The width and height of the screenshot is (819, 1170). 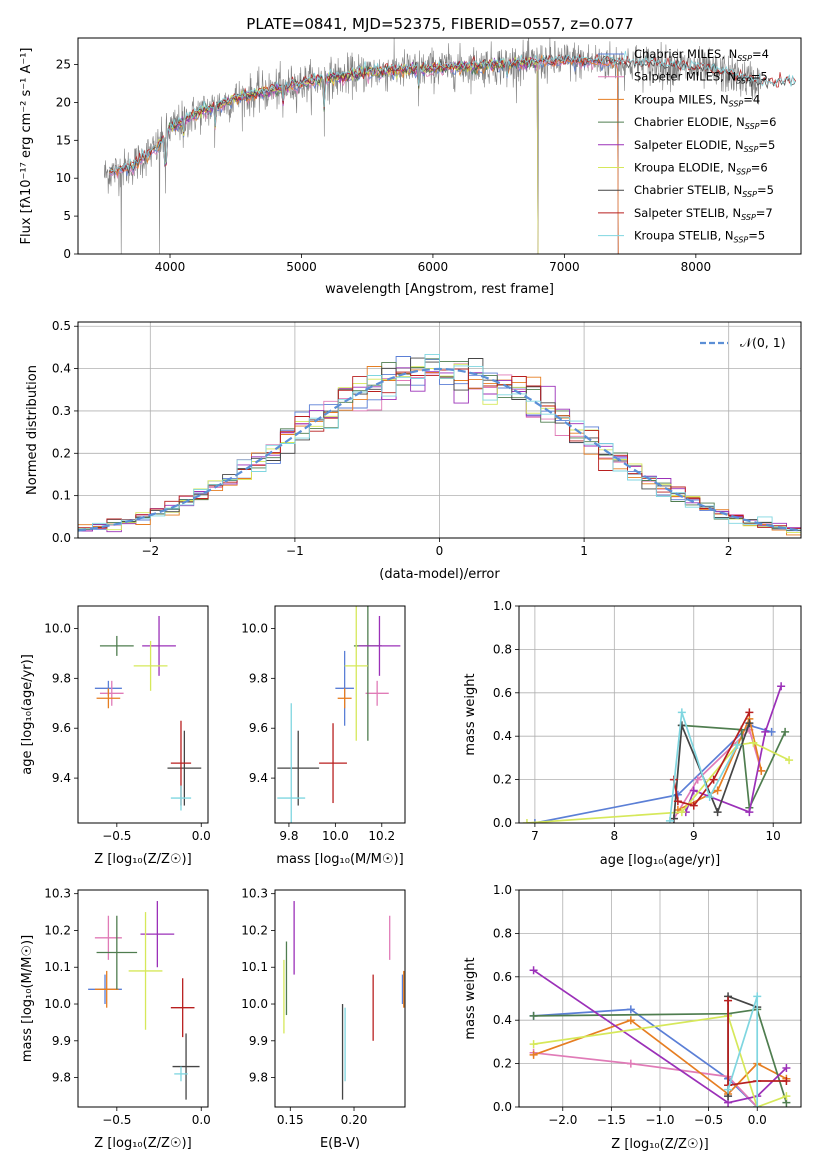 I want to click on x-tick-label: 10.2, so click(x=381, y=836).